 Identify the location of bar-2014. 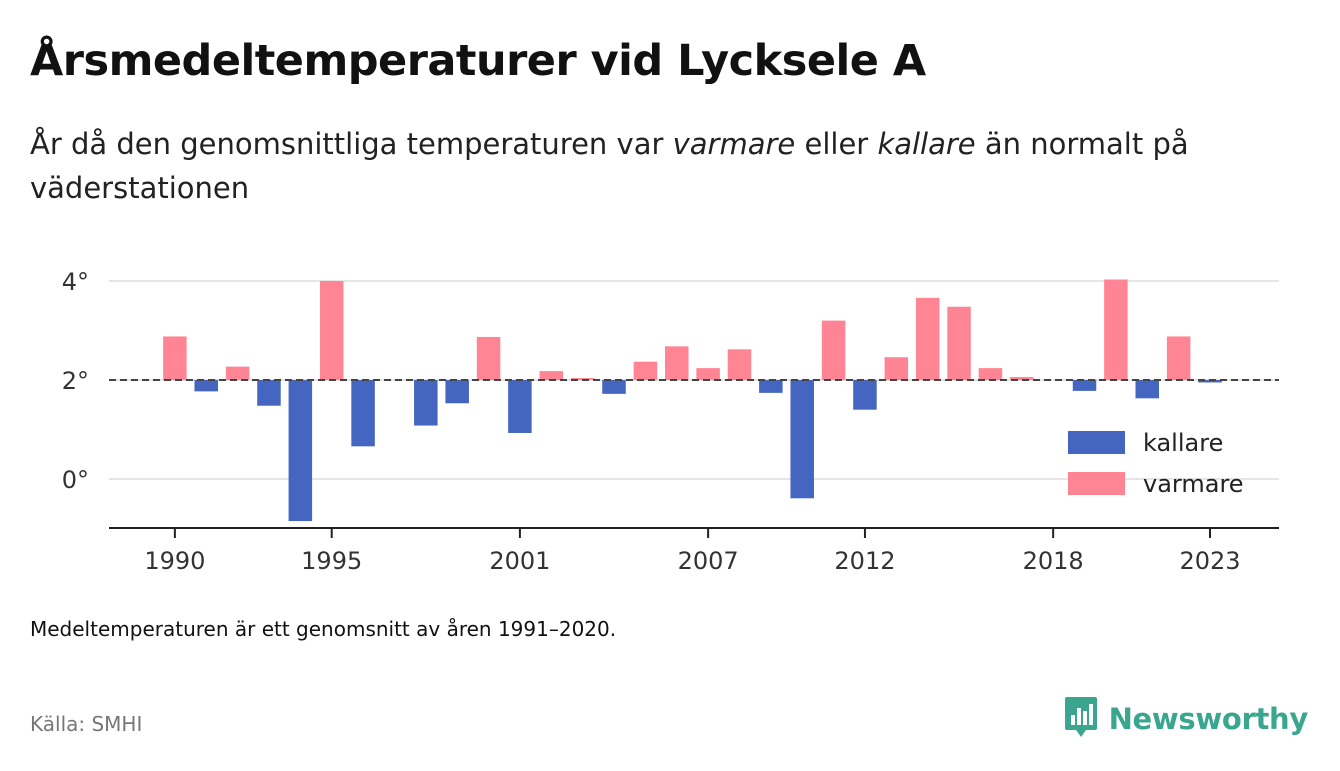
(927, 338).